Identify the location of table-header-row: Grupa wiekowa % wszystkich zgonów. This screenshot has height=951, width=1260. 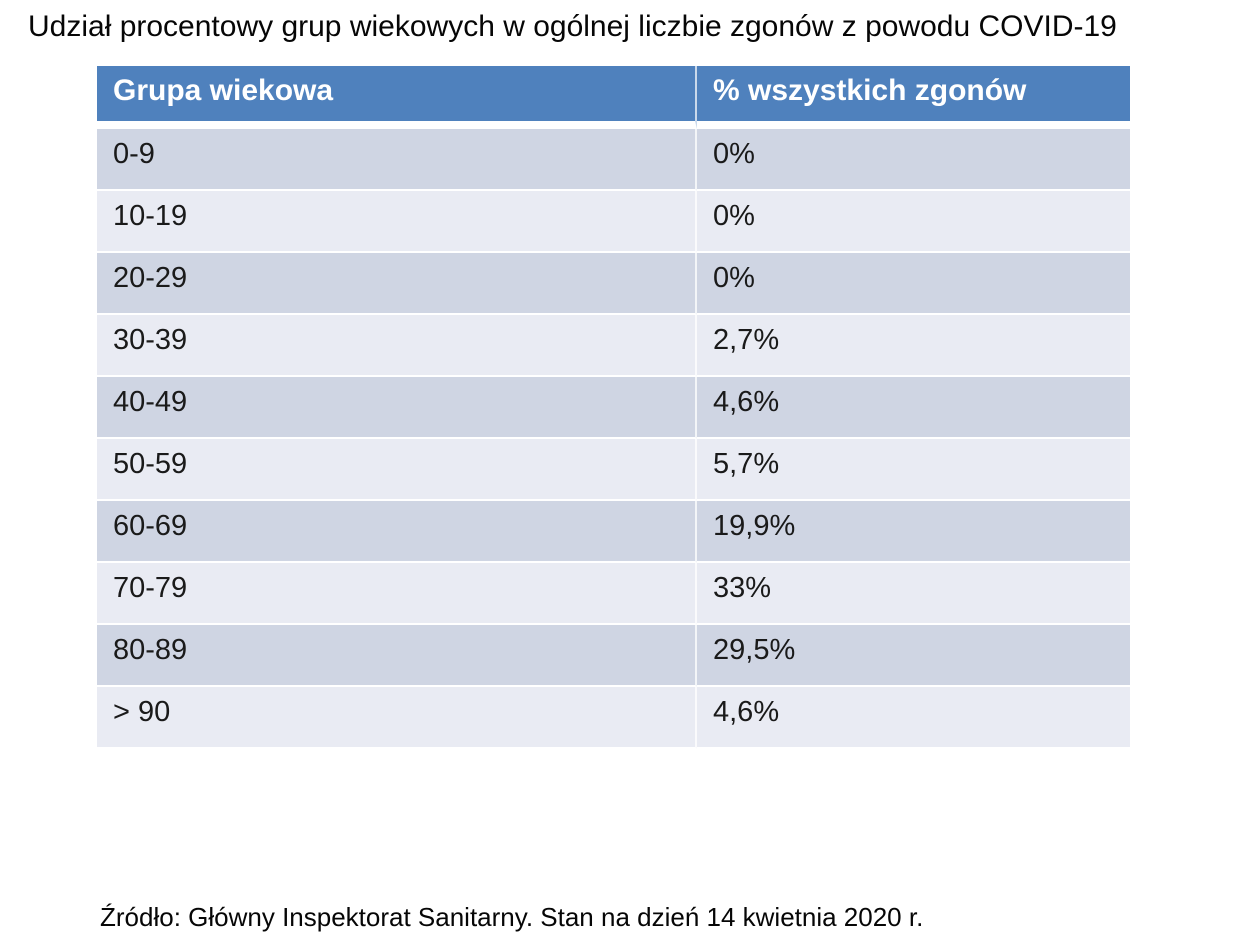
(613, 97).